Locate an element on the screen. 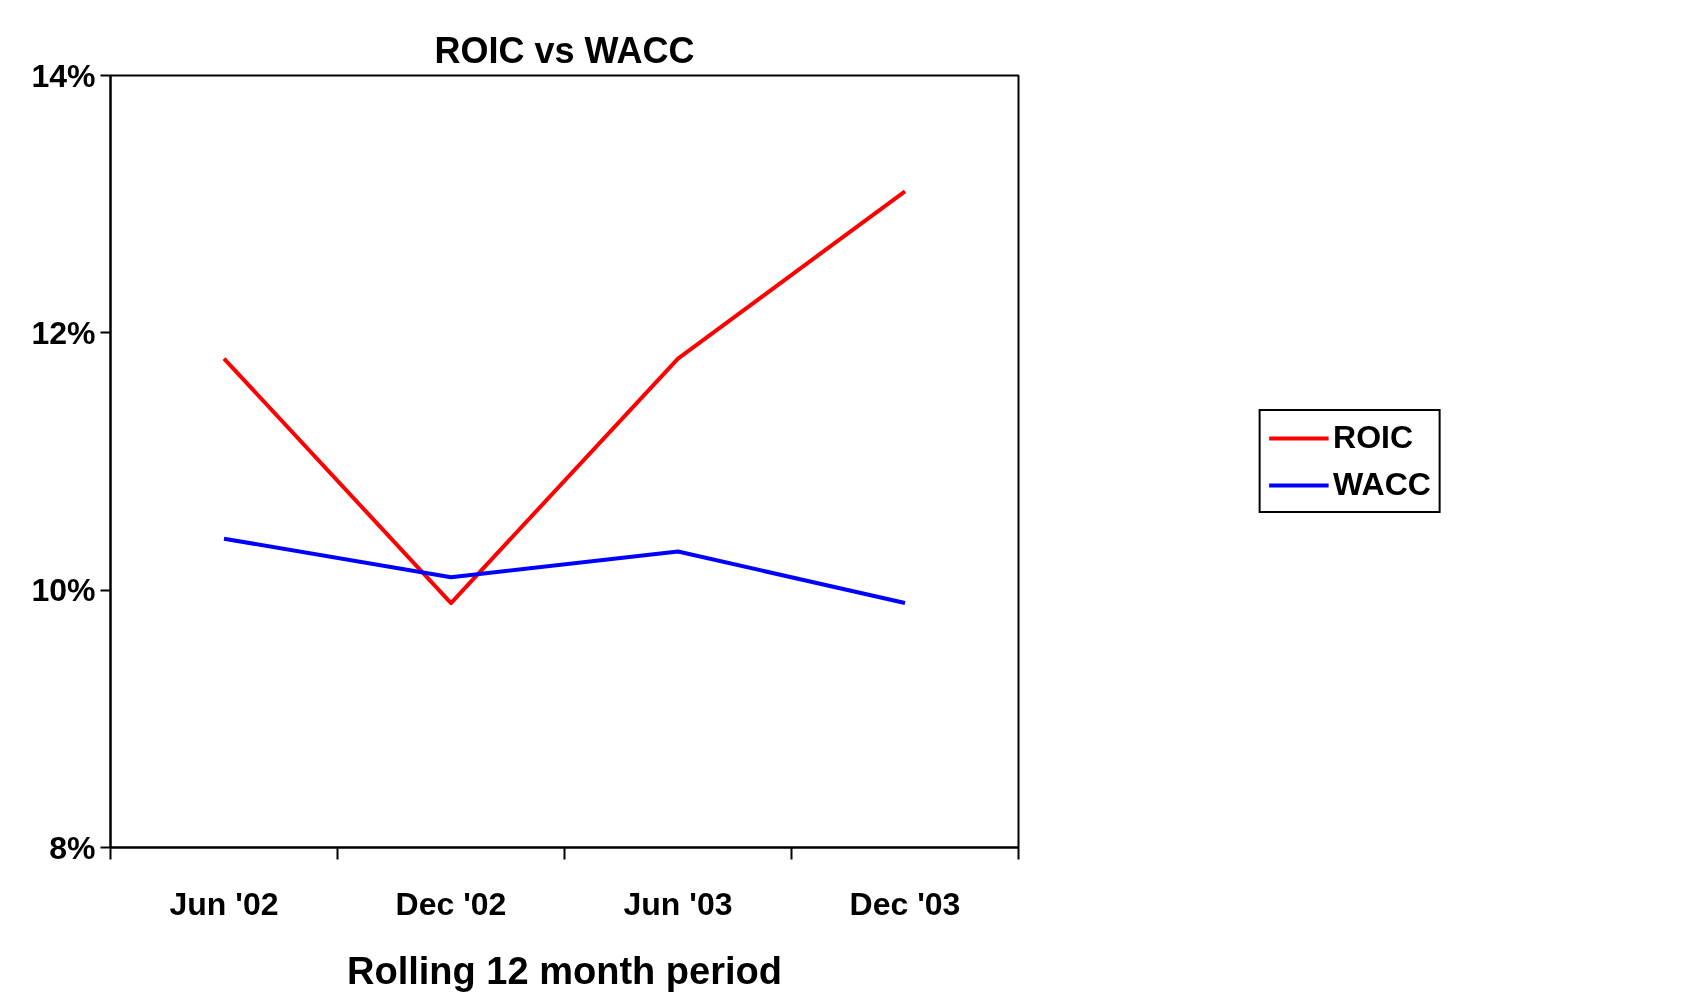 Image resolution: width=1681 pixels, height=994 pixels. x-tick-label: Dec '02 is located at coordinates (451, 903).